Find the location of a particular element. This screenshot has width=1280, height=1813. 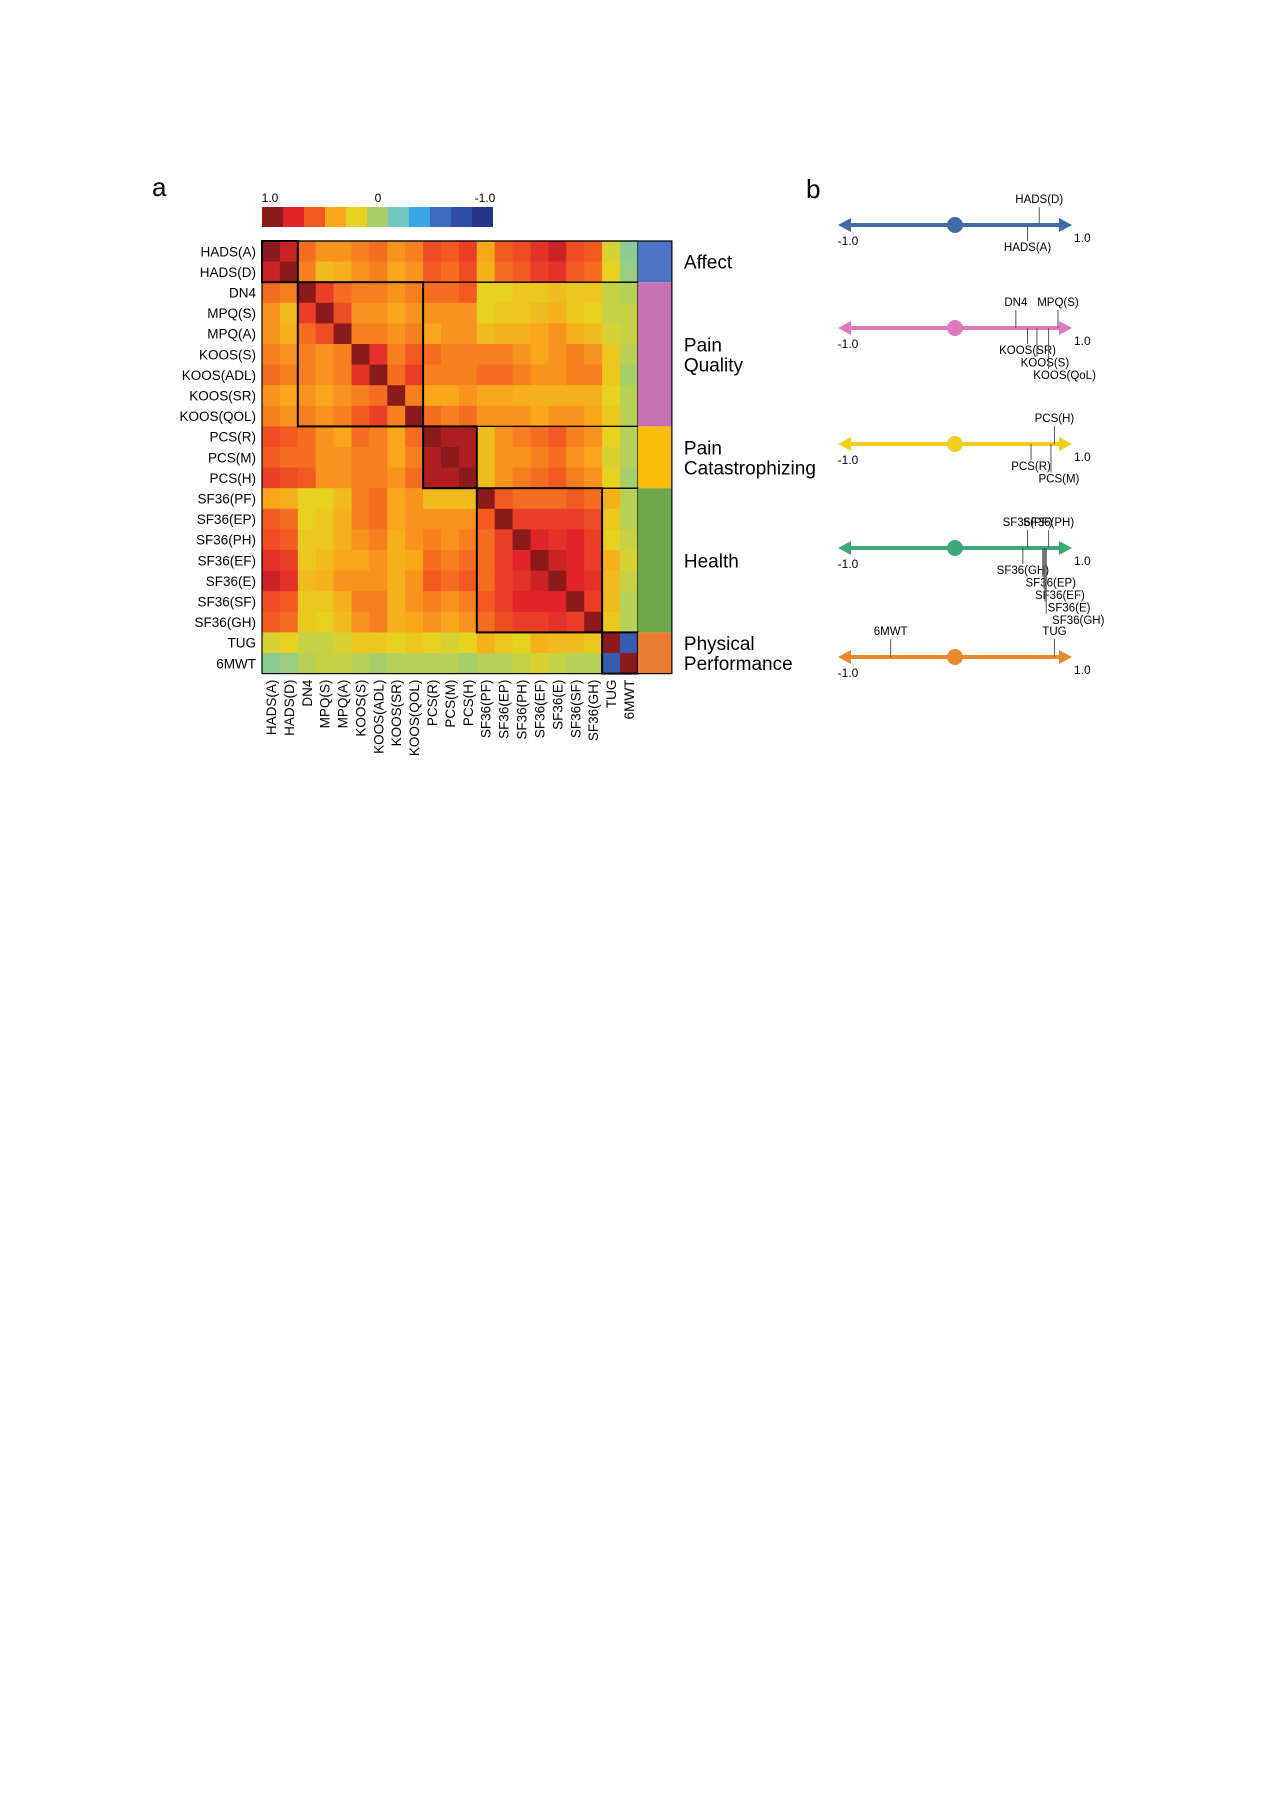

column-label: PCS(M) is located at coordinates (450, 704).